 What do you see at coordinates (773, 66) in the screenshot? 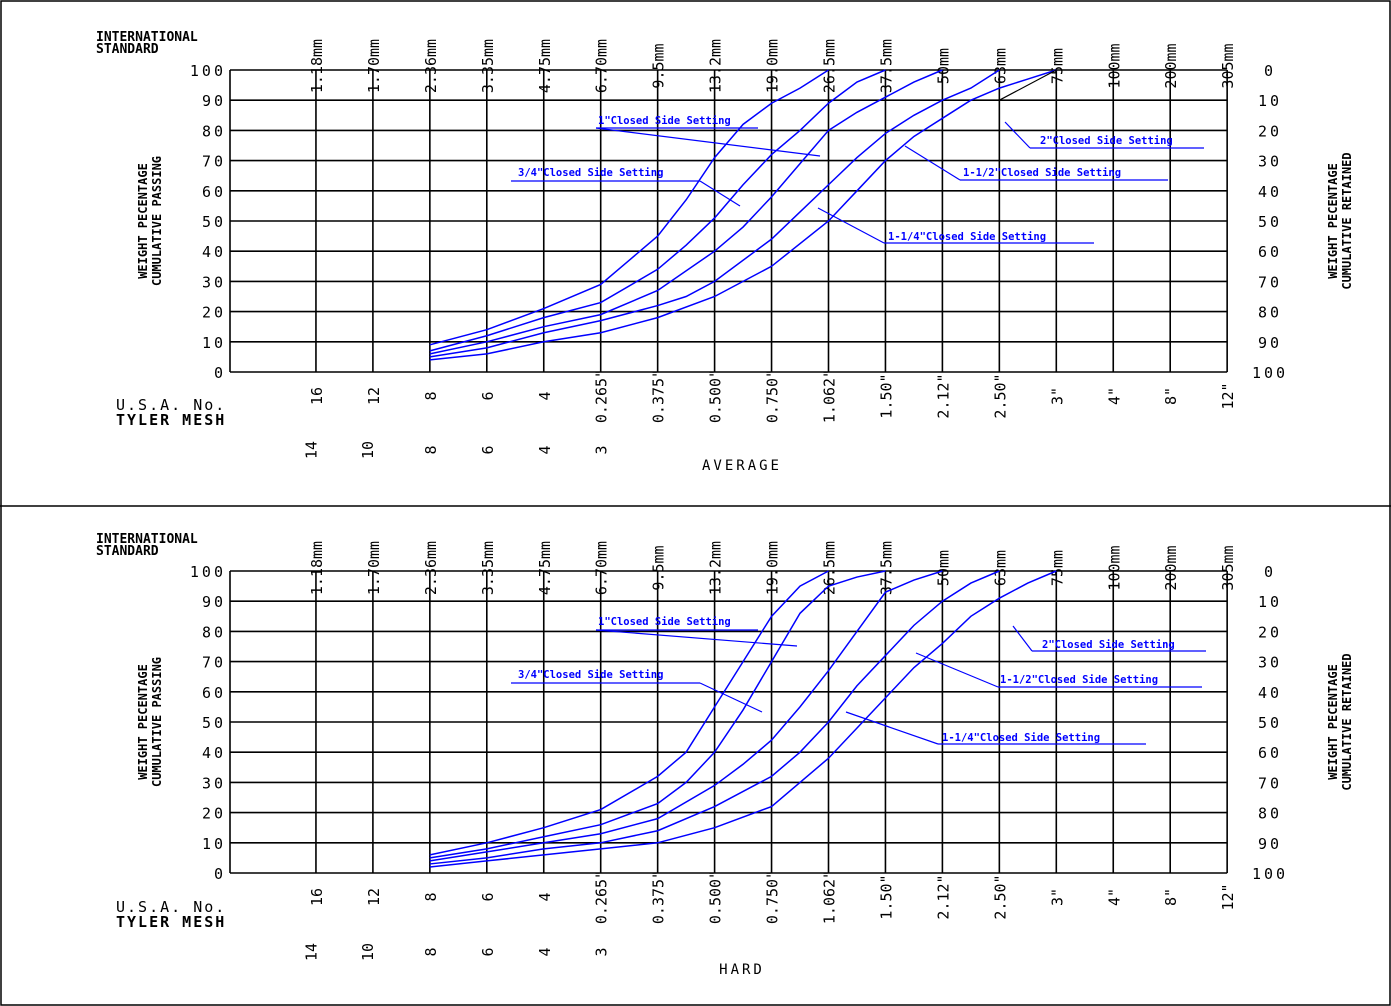
I see `x-top-tick-label: 19.0mm` at bounding box center [773, 66].